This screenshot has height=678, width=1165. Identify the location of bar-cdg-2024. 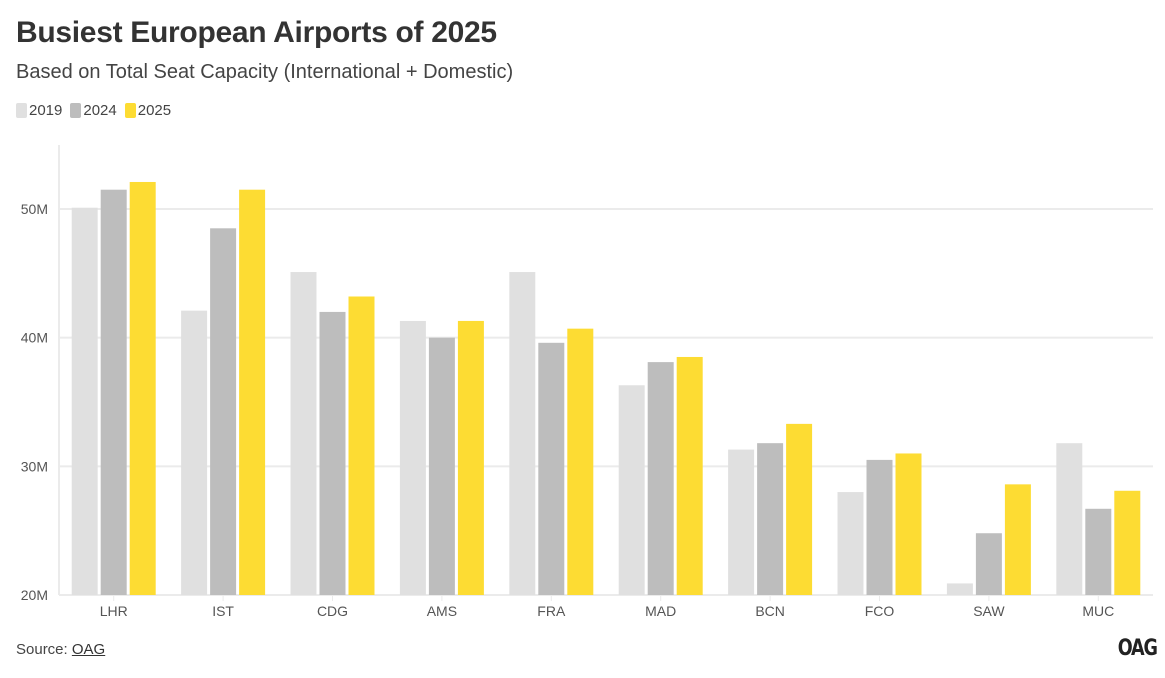
(332, 453).